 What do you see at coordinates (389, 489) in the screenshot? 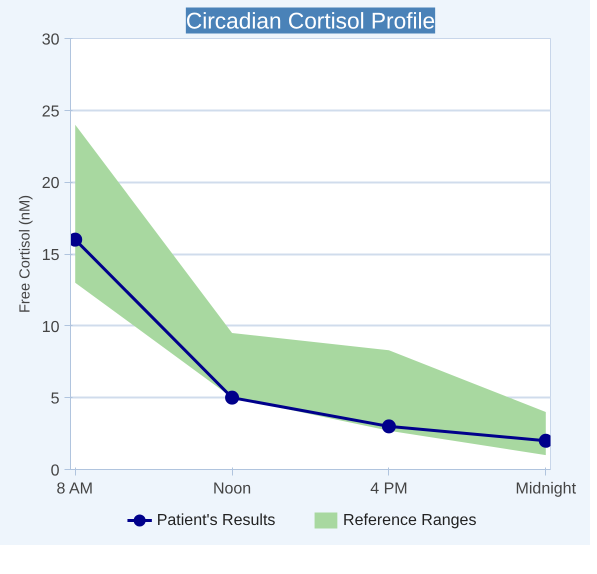
I see `x-tick-label: 4 PM` at bounding box center [389, 489].